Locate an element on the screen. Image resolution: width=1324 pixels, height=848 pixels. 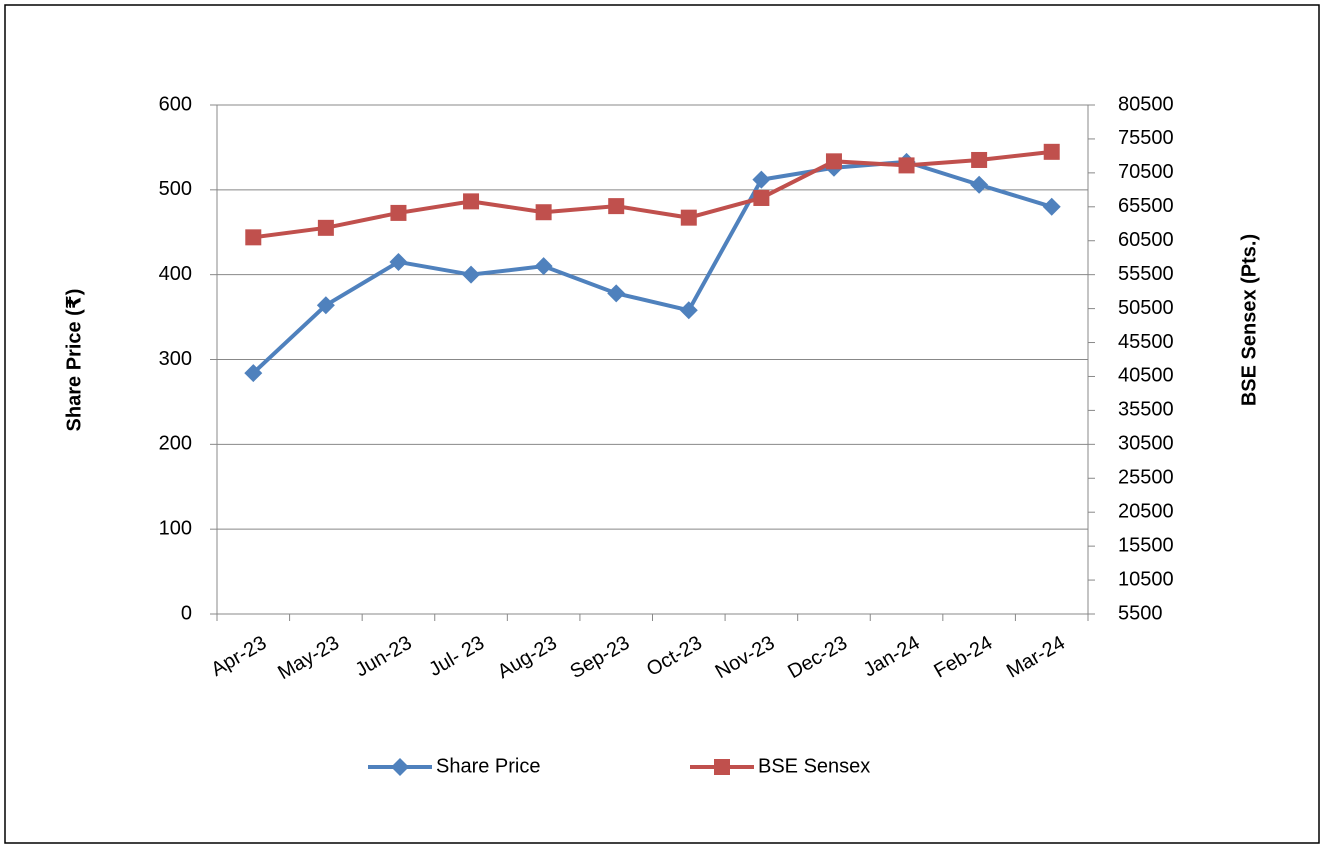
y2-tick-label: 10500 is located at coordinates (1146, 579).